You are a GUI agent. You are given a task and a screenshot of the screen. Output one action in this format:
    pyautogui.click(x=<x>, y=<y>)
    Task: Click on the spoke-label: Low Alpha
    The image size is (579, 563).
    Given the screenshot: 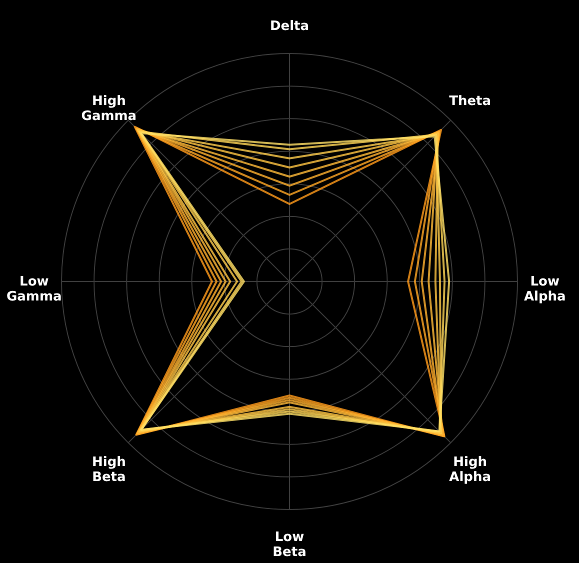 What is the action you would take?
    pyautogui.click(x=545, y=289)
    